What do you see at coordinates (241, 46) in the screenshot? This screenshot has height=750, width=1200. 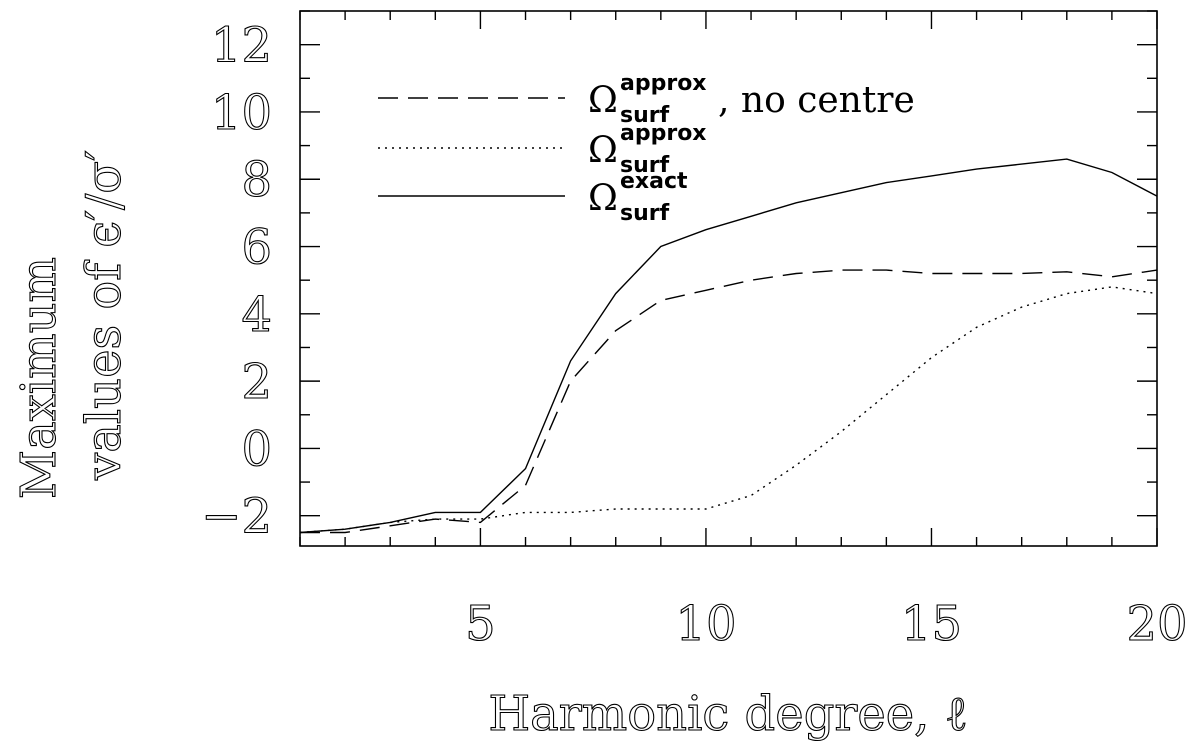 I see `y-tick-label: 12` at bounding box center [241, 46].